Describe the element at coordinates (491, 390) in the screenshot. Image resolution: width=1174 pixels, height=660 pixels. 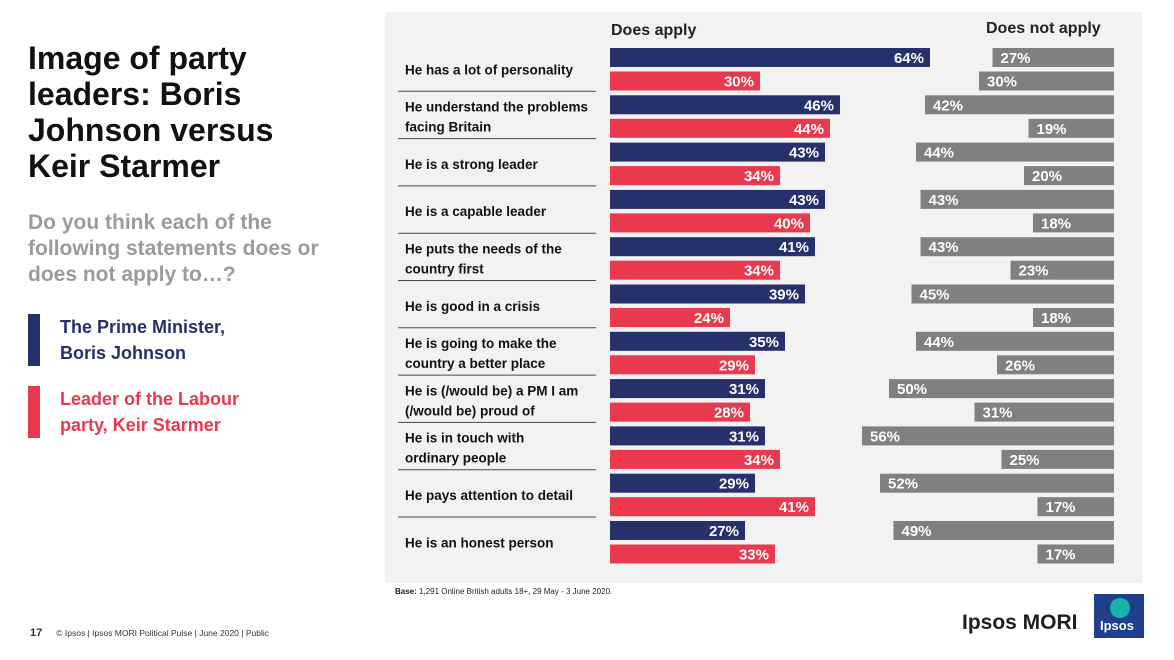
I see `category-label: He is (/would be) a PM I am` at that location.